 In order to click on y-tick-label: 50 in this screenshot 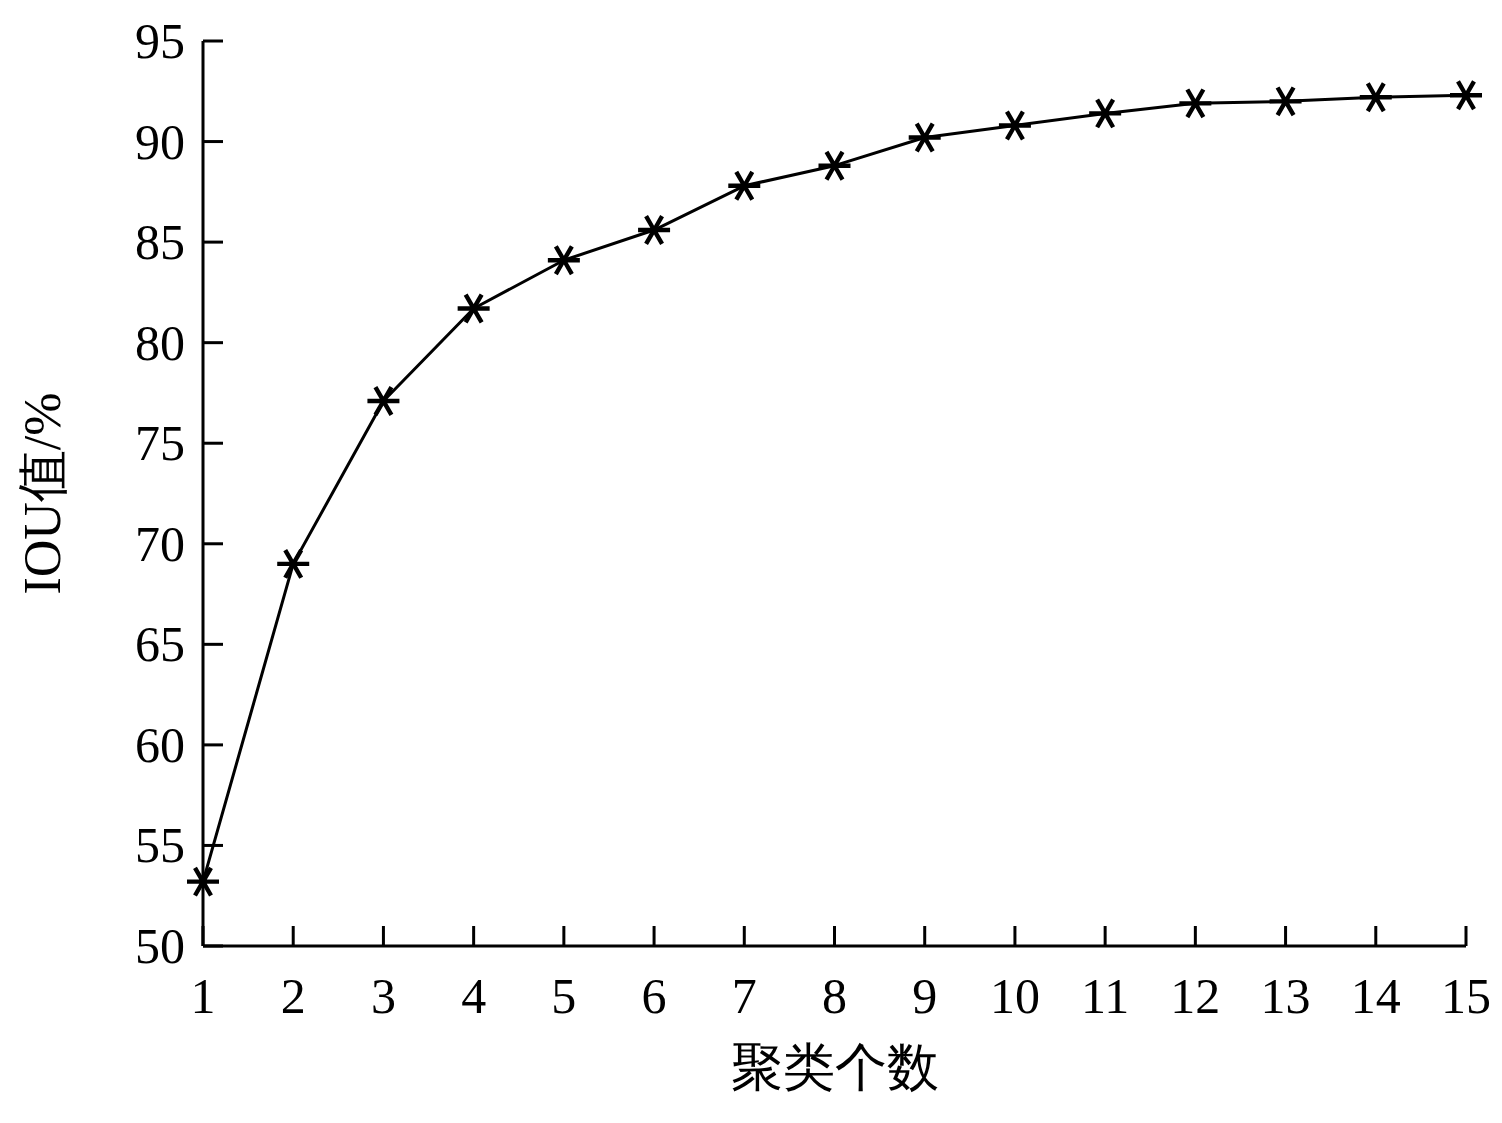, I will do `click(160, 946)`.